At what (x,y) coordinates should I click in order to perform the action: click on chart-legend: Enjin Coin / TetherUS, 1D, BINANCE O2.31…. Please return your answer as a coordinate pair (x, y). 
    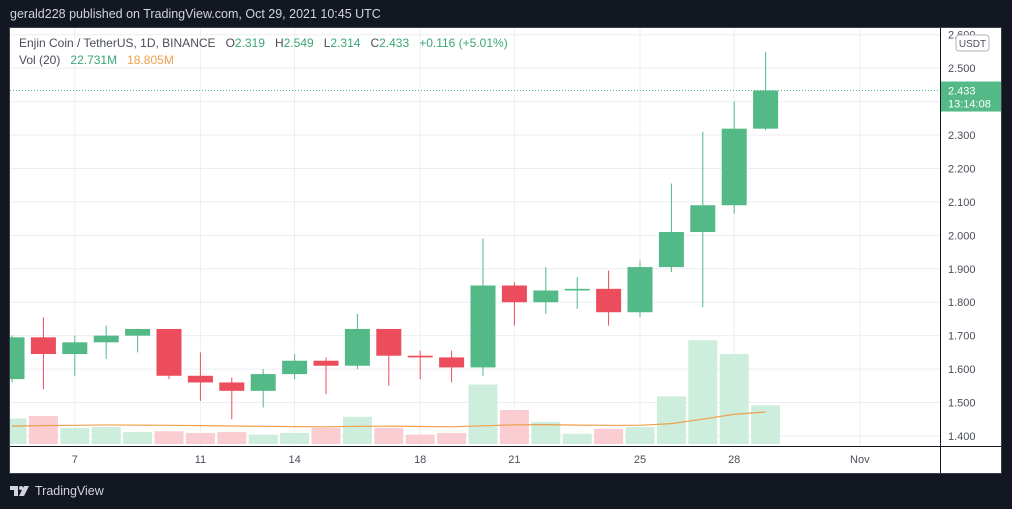
    Looking at the image, I should click on (263, 52).